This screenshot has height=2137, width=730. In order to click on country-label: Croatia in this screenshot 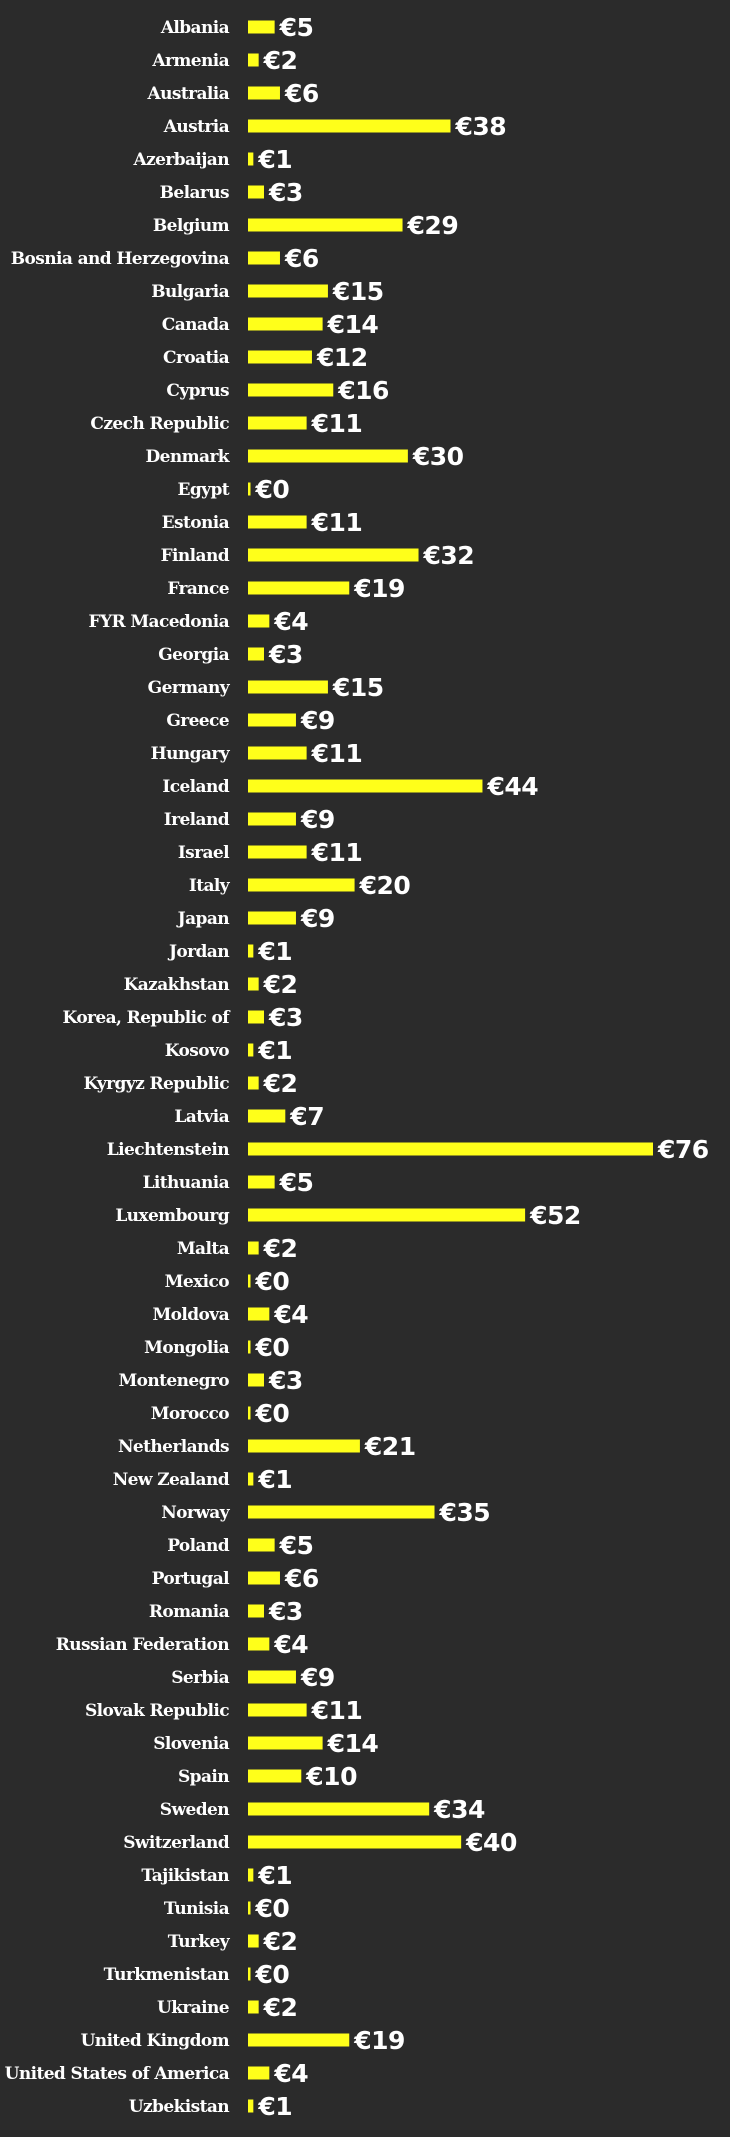, I will do `click(196, 358)`.